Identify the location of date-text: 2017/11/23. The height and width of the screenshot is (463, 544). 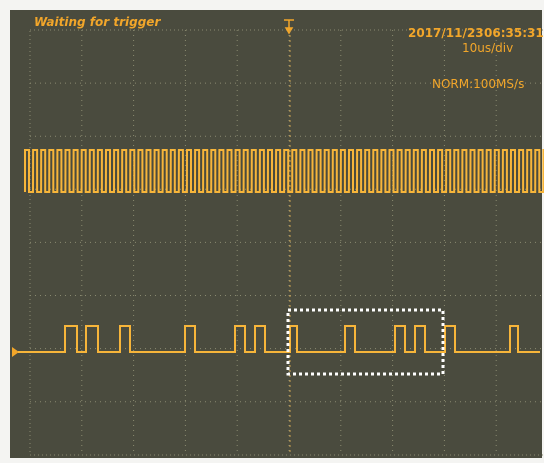
(446, 33).